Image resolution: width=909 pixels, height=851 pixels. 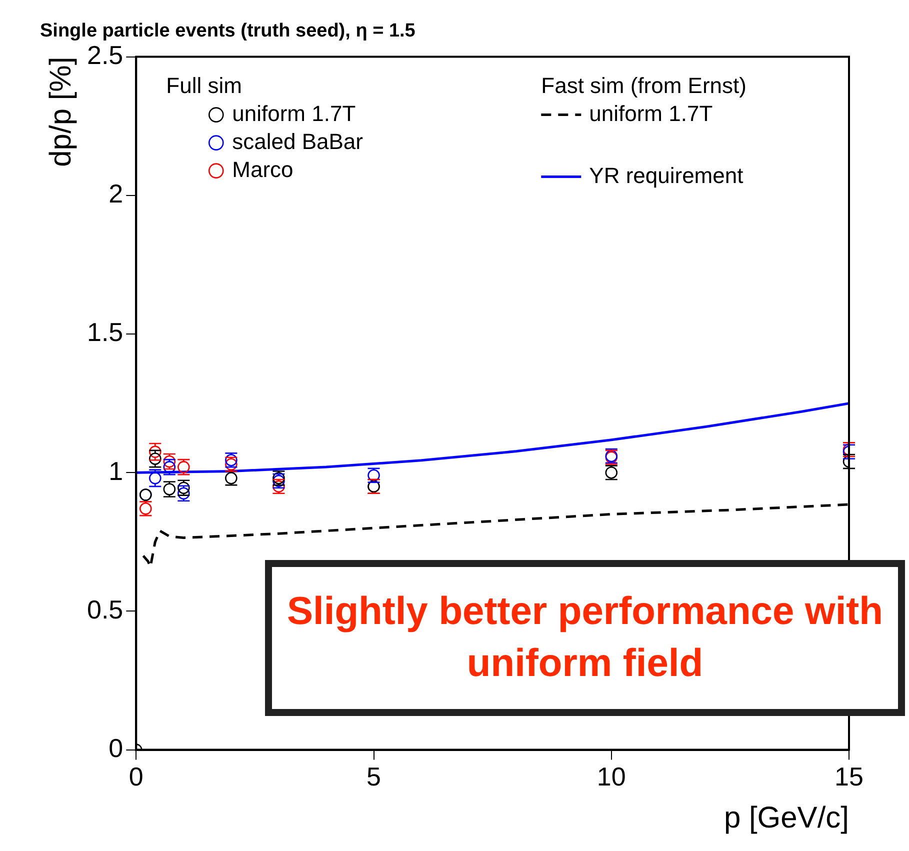 I want to click on y-tick-label: 1.5, so click(x=105, y=332).